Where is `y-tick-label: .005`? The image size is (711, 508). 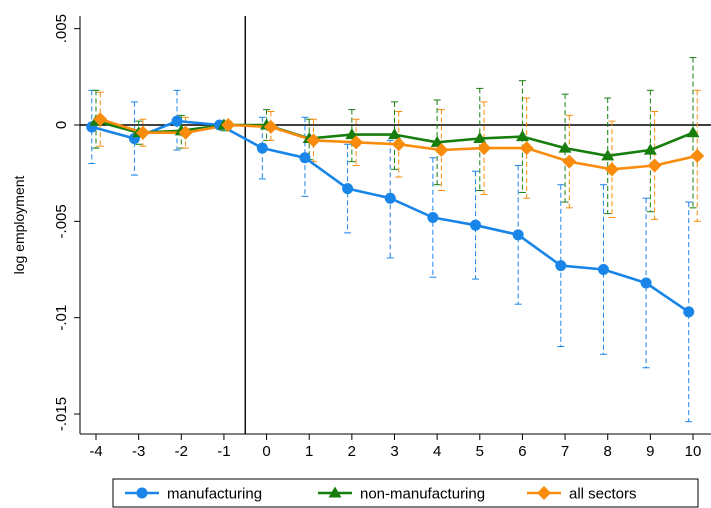
y-tick-label: .005 is located at coordinates (61, 28).